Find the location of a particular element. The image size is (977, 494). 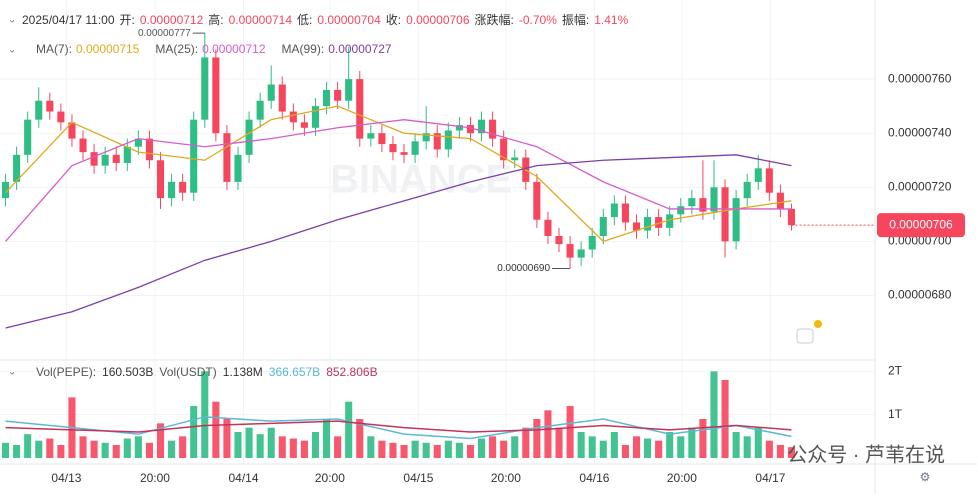

legend-value: 0.00000727 is located at coordinates (360, 49).